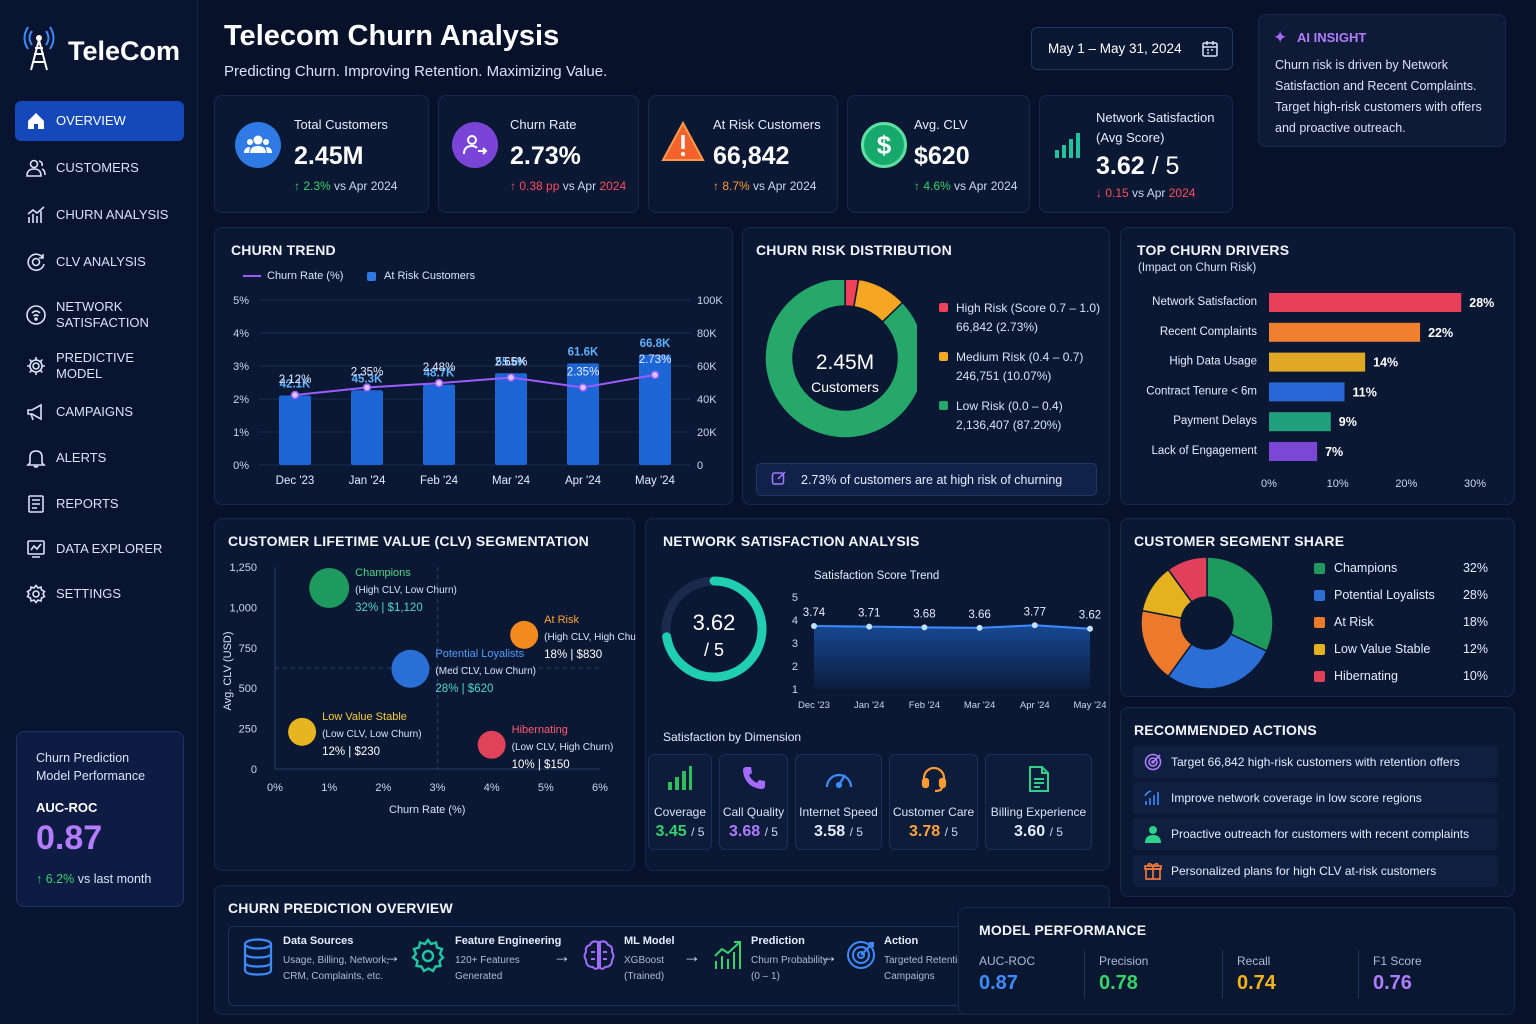 Image resolution: width=1536 pixels, height=1024 pixels. Describe the element at coordinates (1153, 871) in the screenshot. I see `gift-icon` at that location.